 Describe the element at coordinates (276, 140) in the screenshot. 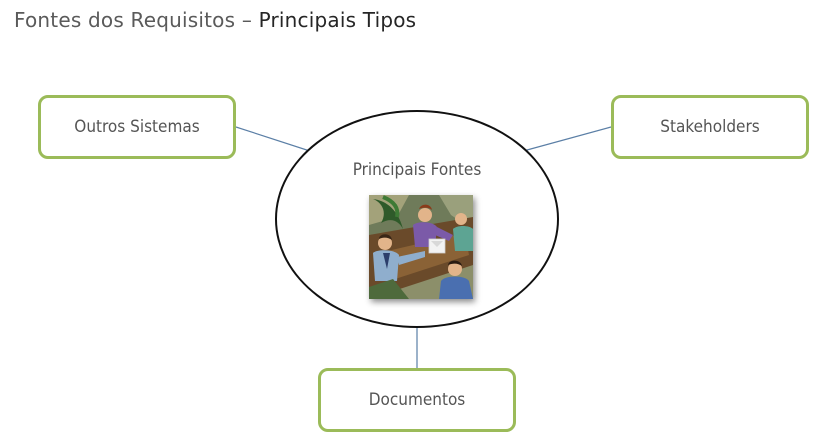

I see `connector-outros` at that location.